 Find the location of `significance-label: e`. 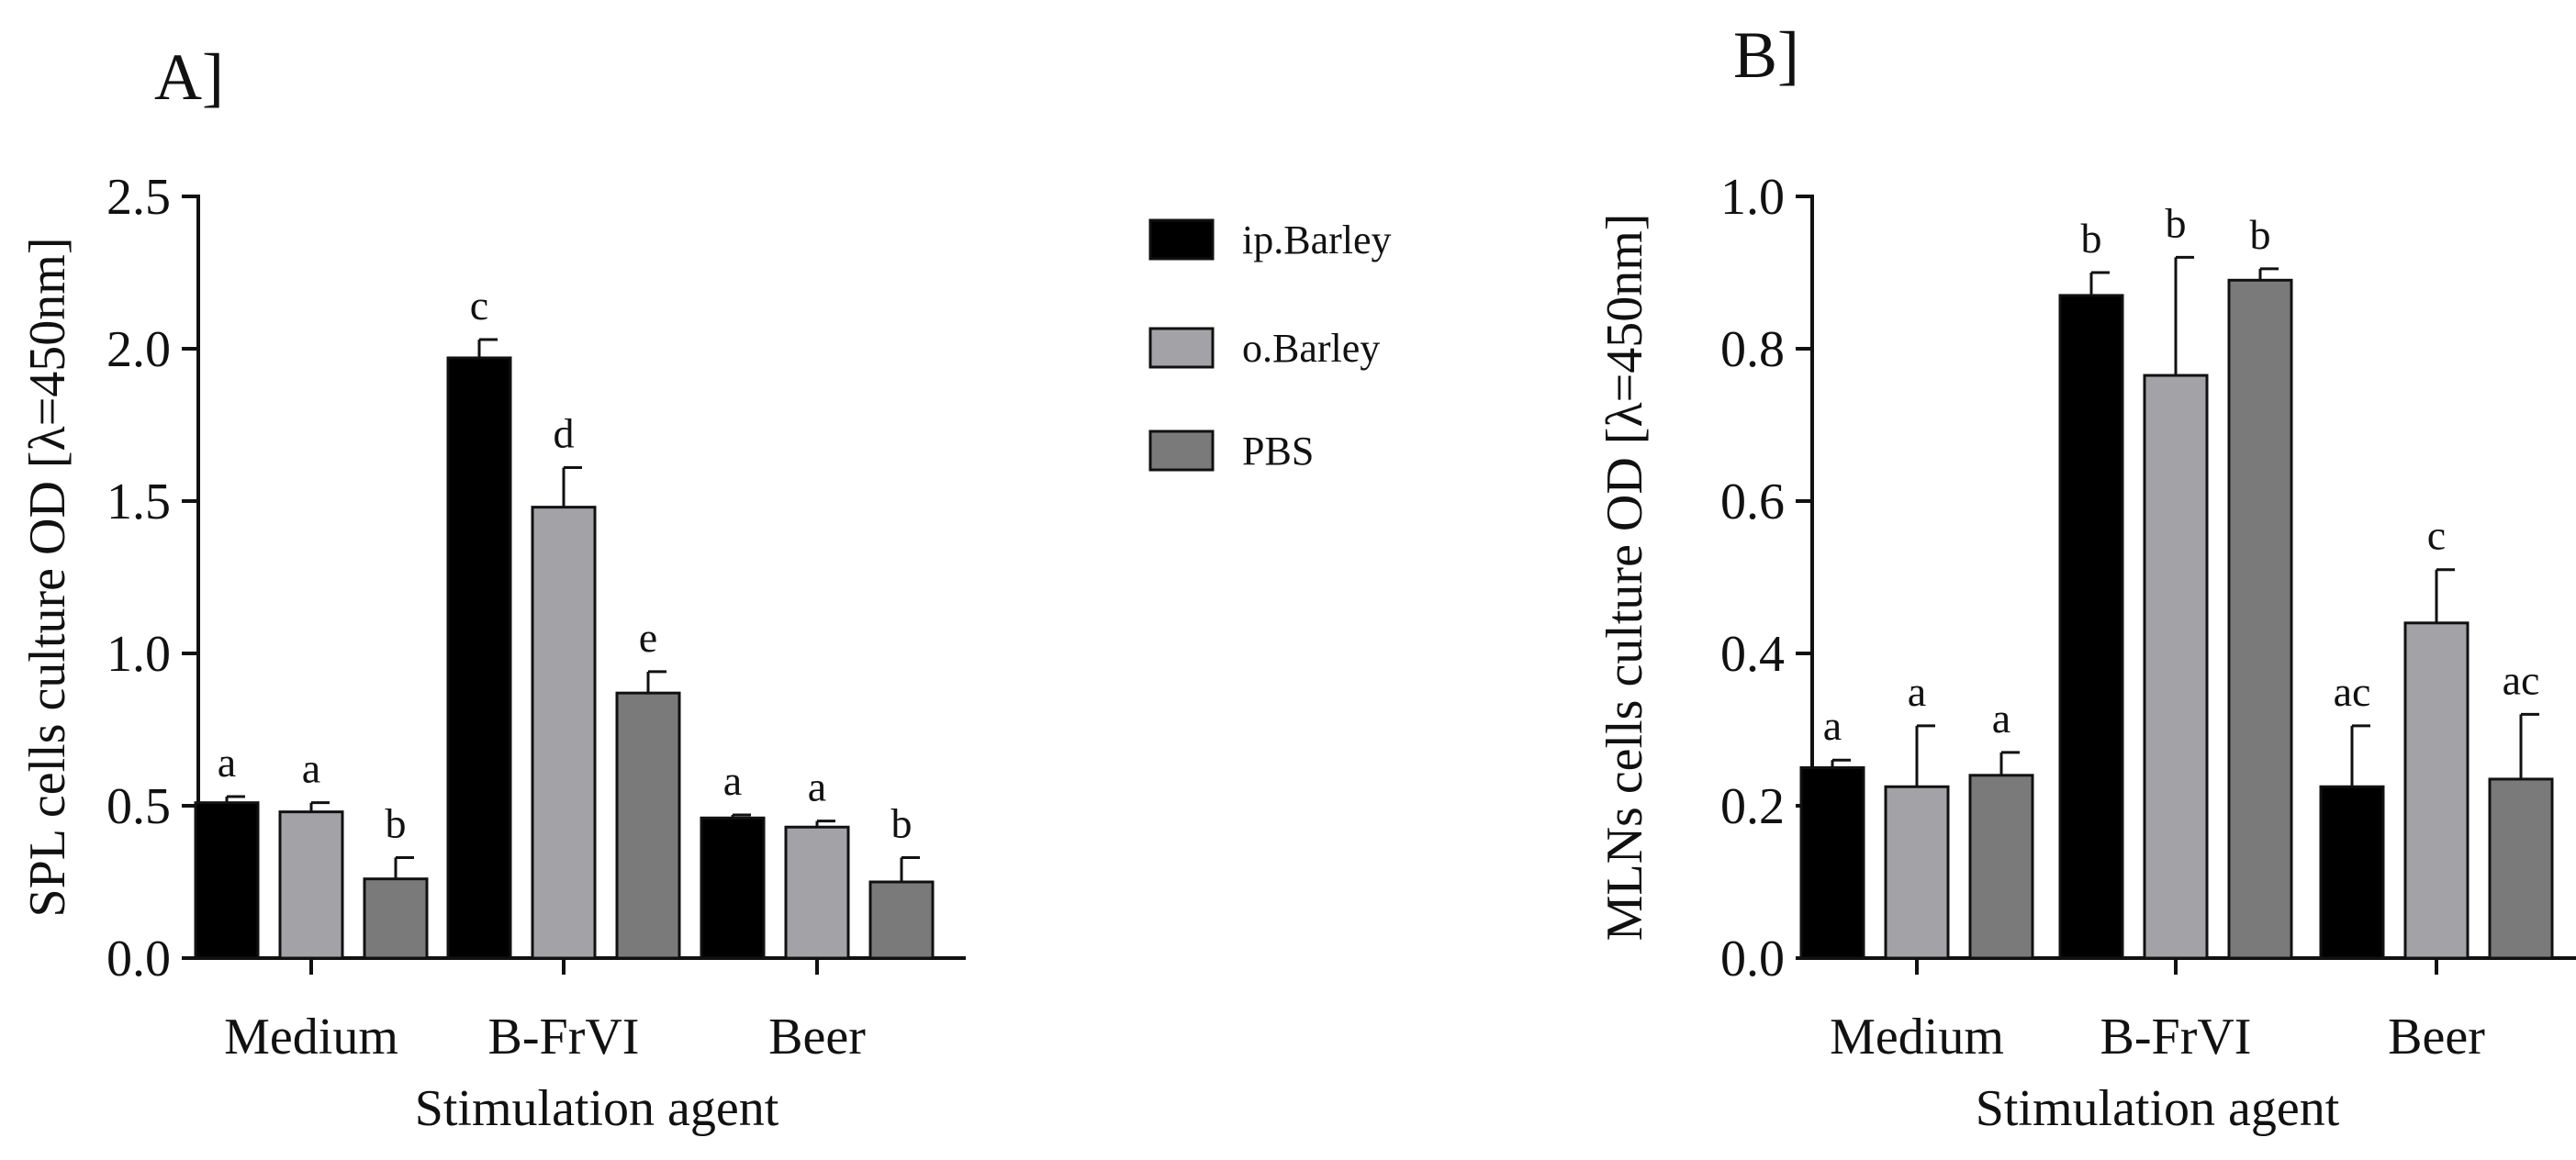

significance-label: e is located at coordinates (648, 637).